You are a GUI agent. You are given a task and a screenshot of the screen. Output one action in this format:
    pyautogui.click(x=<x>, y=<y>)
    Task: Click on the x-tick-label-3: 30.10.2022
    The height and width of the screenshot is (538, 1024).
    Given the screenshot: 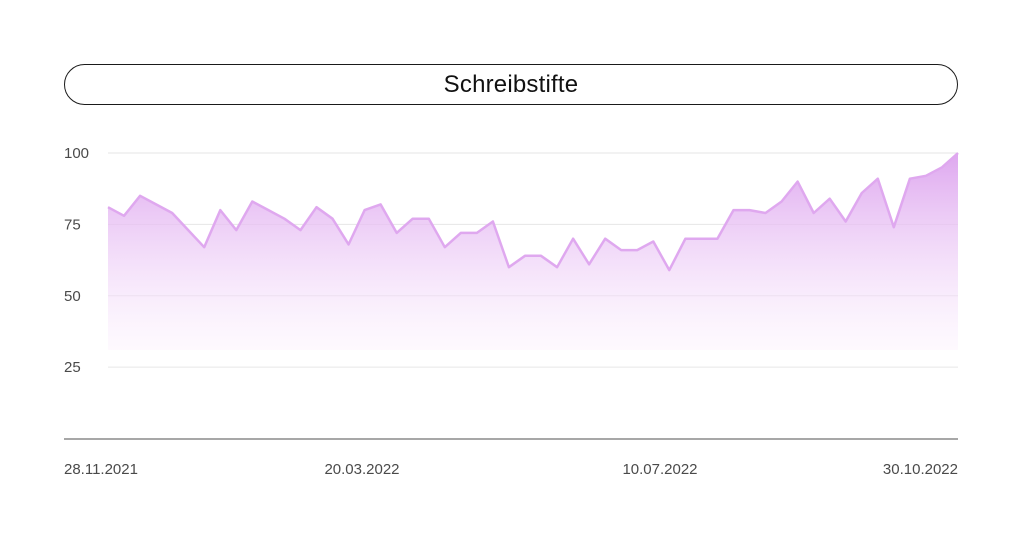 What is the action you would take?
    pyautogui.click(x=920, y=469)
    